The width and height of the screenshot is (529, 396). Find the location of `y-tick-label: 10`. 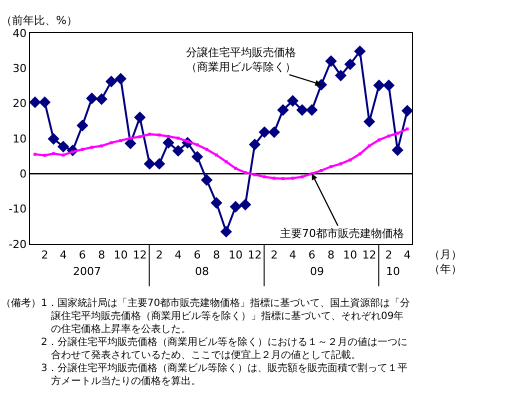

y-tick-label: 10 is located at coordinates (19, 139).